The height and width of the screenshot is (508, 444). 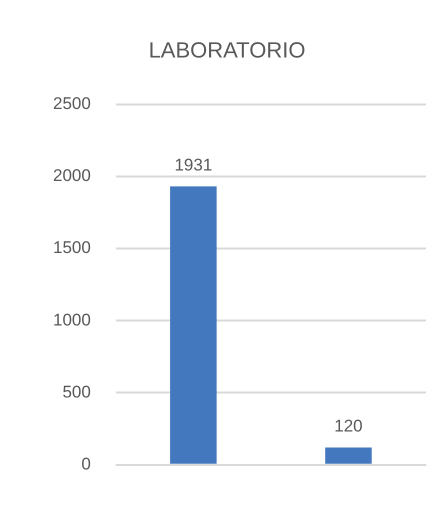 I want to click on data-label: 120, so click(x=348, y=426).